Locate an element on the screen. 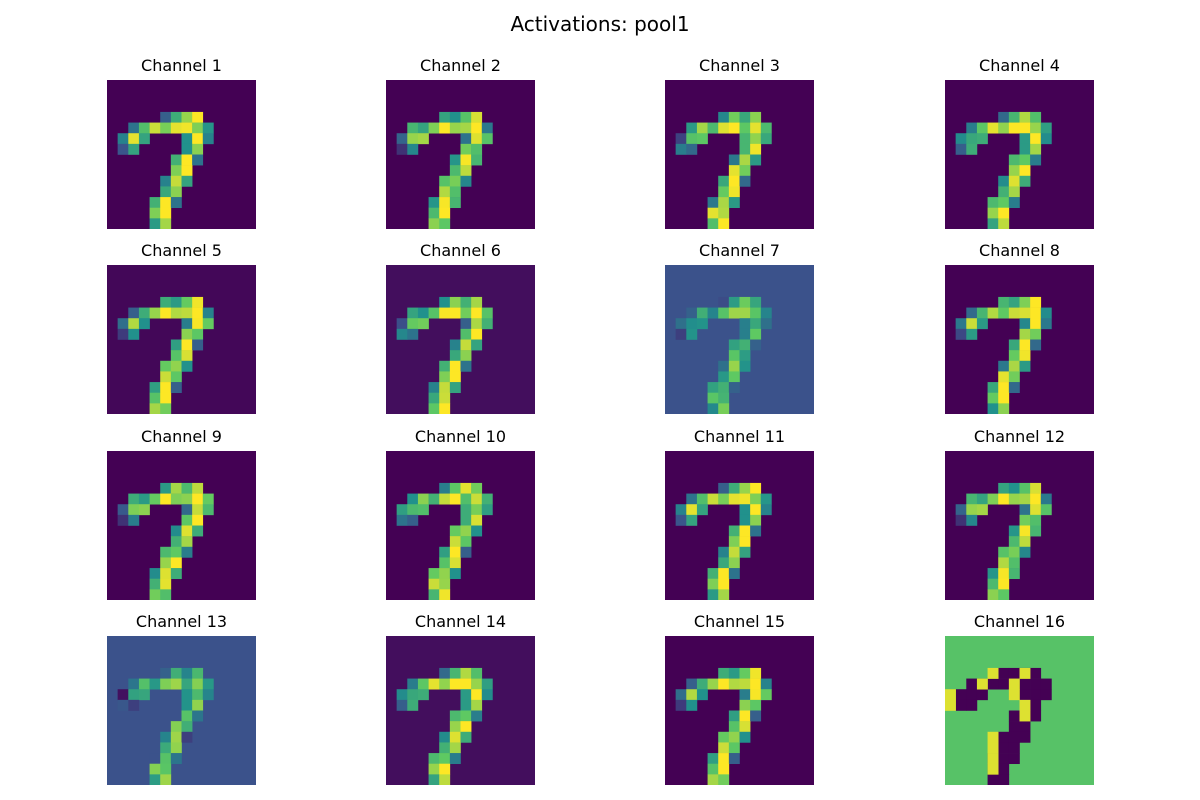  channel-title: Channel 3 is located at coordinates (739, 65).